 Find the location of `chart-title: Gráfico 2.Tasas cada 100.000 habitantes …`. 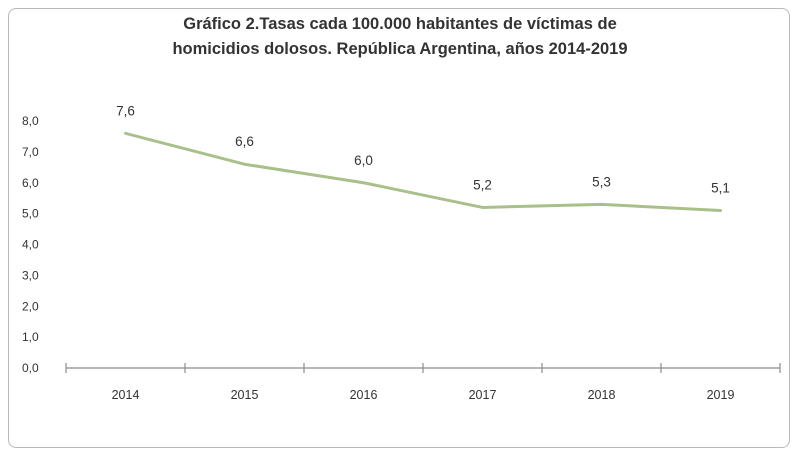

chart-title: Gráfico 2.Tasas cada 100.000 habitantes … is located at coordinates (400, 37).